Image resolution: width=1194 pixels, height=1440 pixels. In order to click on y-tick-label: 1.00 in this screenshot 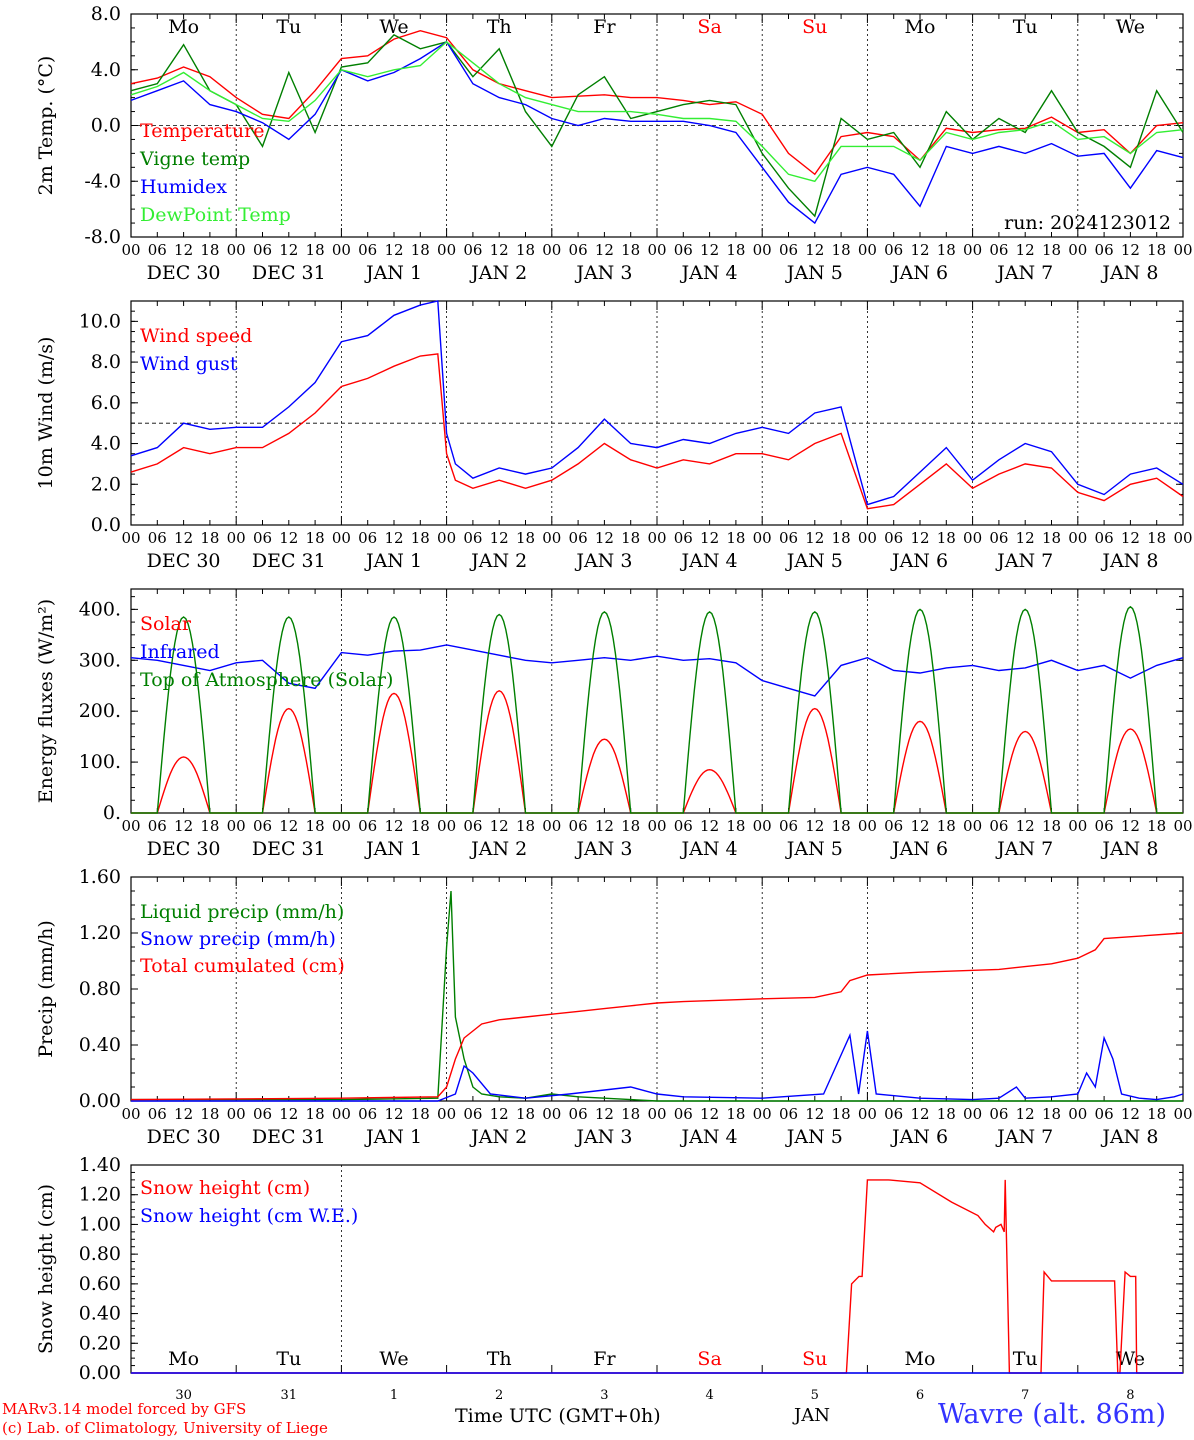, I will do `click(100, 1224)`.